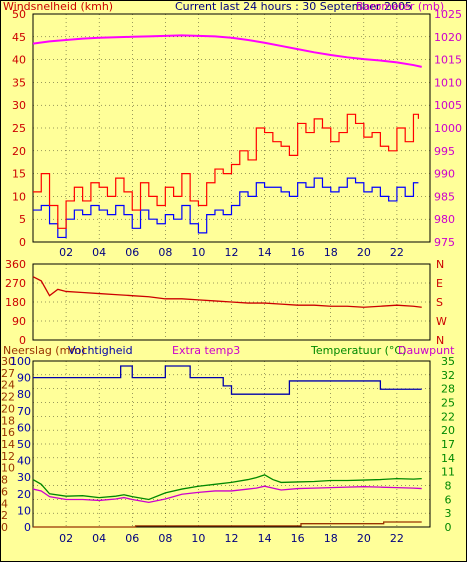 The width and height of the screenshot is (467, 562). I want to click on wind-tick-label: 30, so click(19, 105).